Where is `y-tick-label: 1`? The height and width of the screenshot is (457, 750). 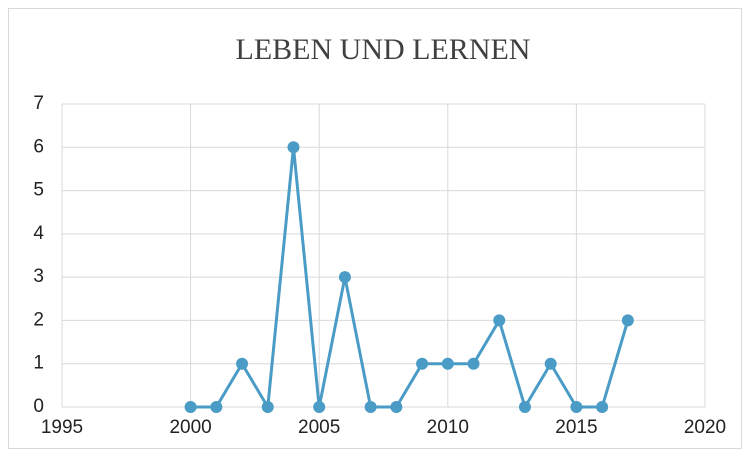 y-tick-label: 1 is located at coordinates (38, 363).